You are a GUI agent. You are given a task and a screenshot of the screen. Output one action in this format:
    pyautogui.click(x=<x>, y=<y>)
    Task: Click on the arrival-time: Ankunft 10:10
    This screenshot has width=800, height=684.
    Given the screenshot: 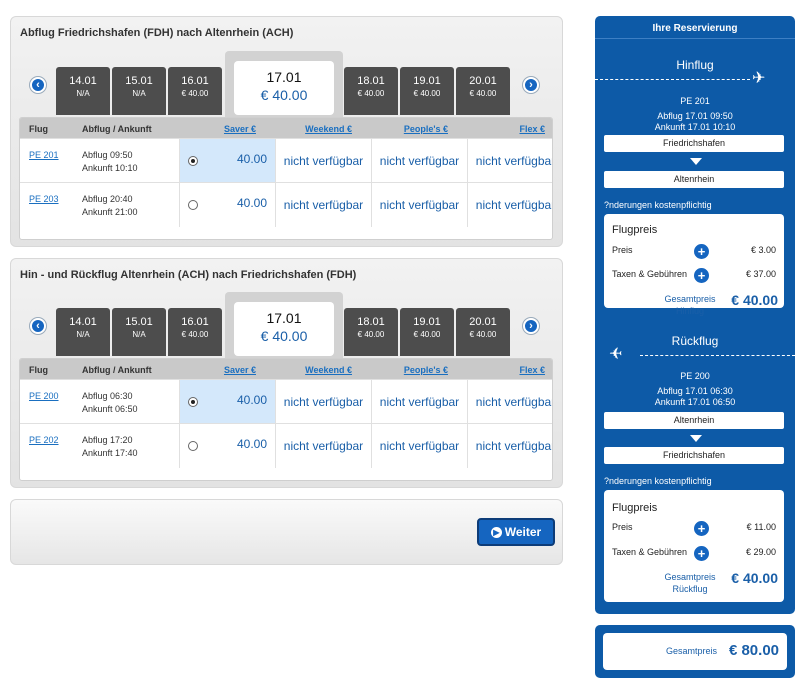 What is the action you would take?
    pyautogui.click(x=110, y=168)
    